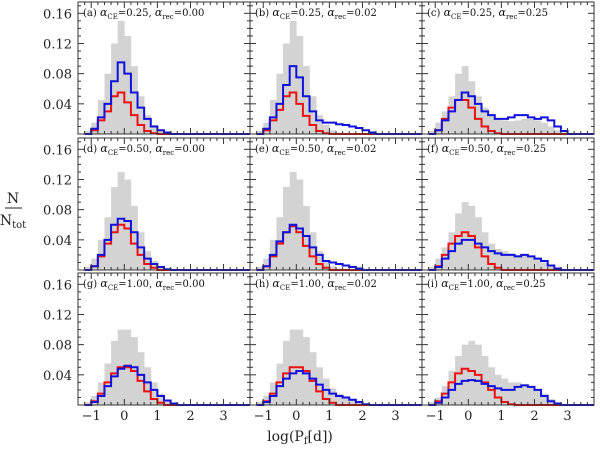 Image resolution: width=600 pixels, height=449 pixels. What do you see at coordinates (511, 113) in the screenshot?
I see `blue-series-line` at bounding box center [511, 113].